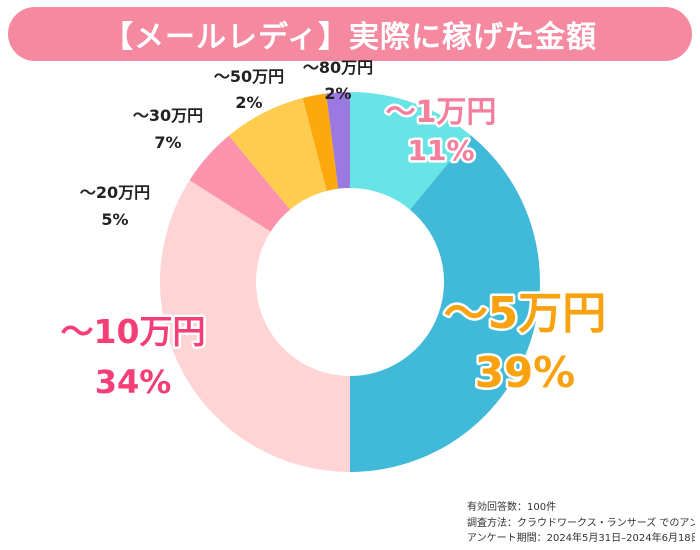  I want to click on title-banner: 【メールレディ】実際に稼げた金額, so click(350, 34).